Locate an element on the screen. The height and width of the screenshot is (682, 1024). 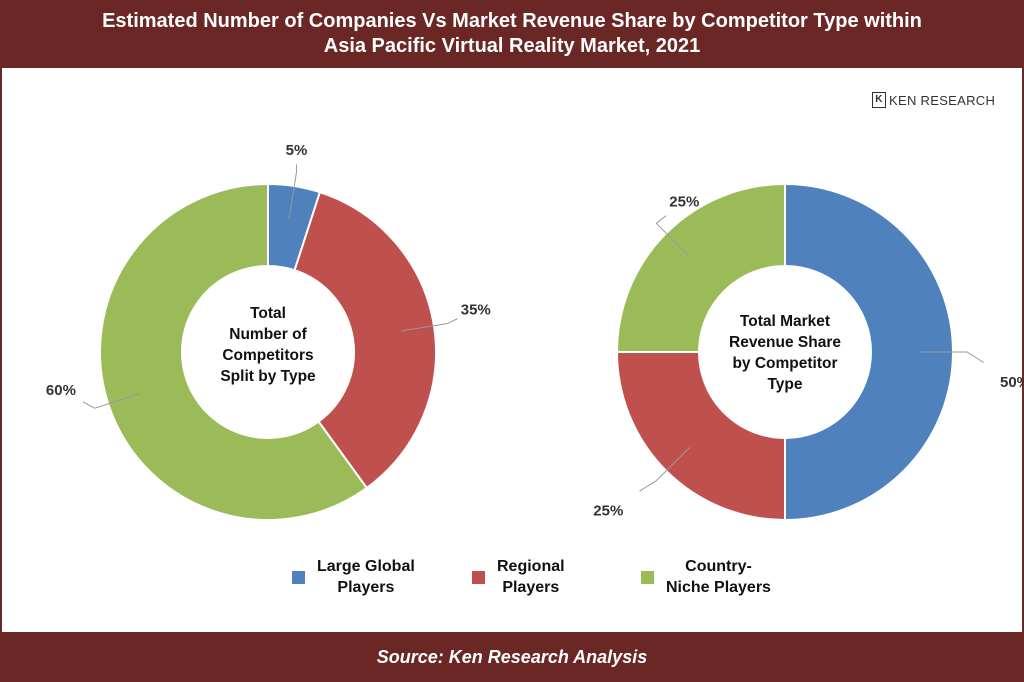
legend-item-regional: Regional Players is located at coordinates (518, 577).